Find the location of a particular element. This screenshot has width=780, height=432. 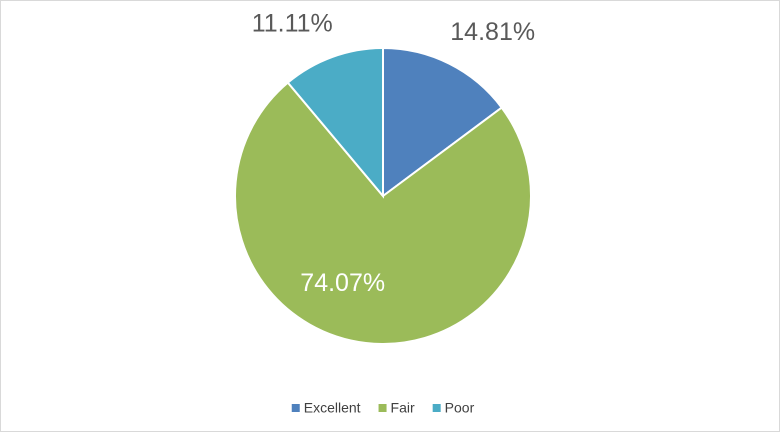

legend: Excellent Fair Poor is located at coordinates (383, 408).